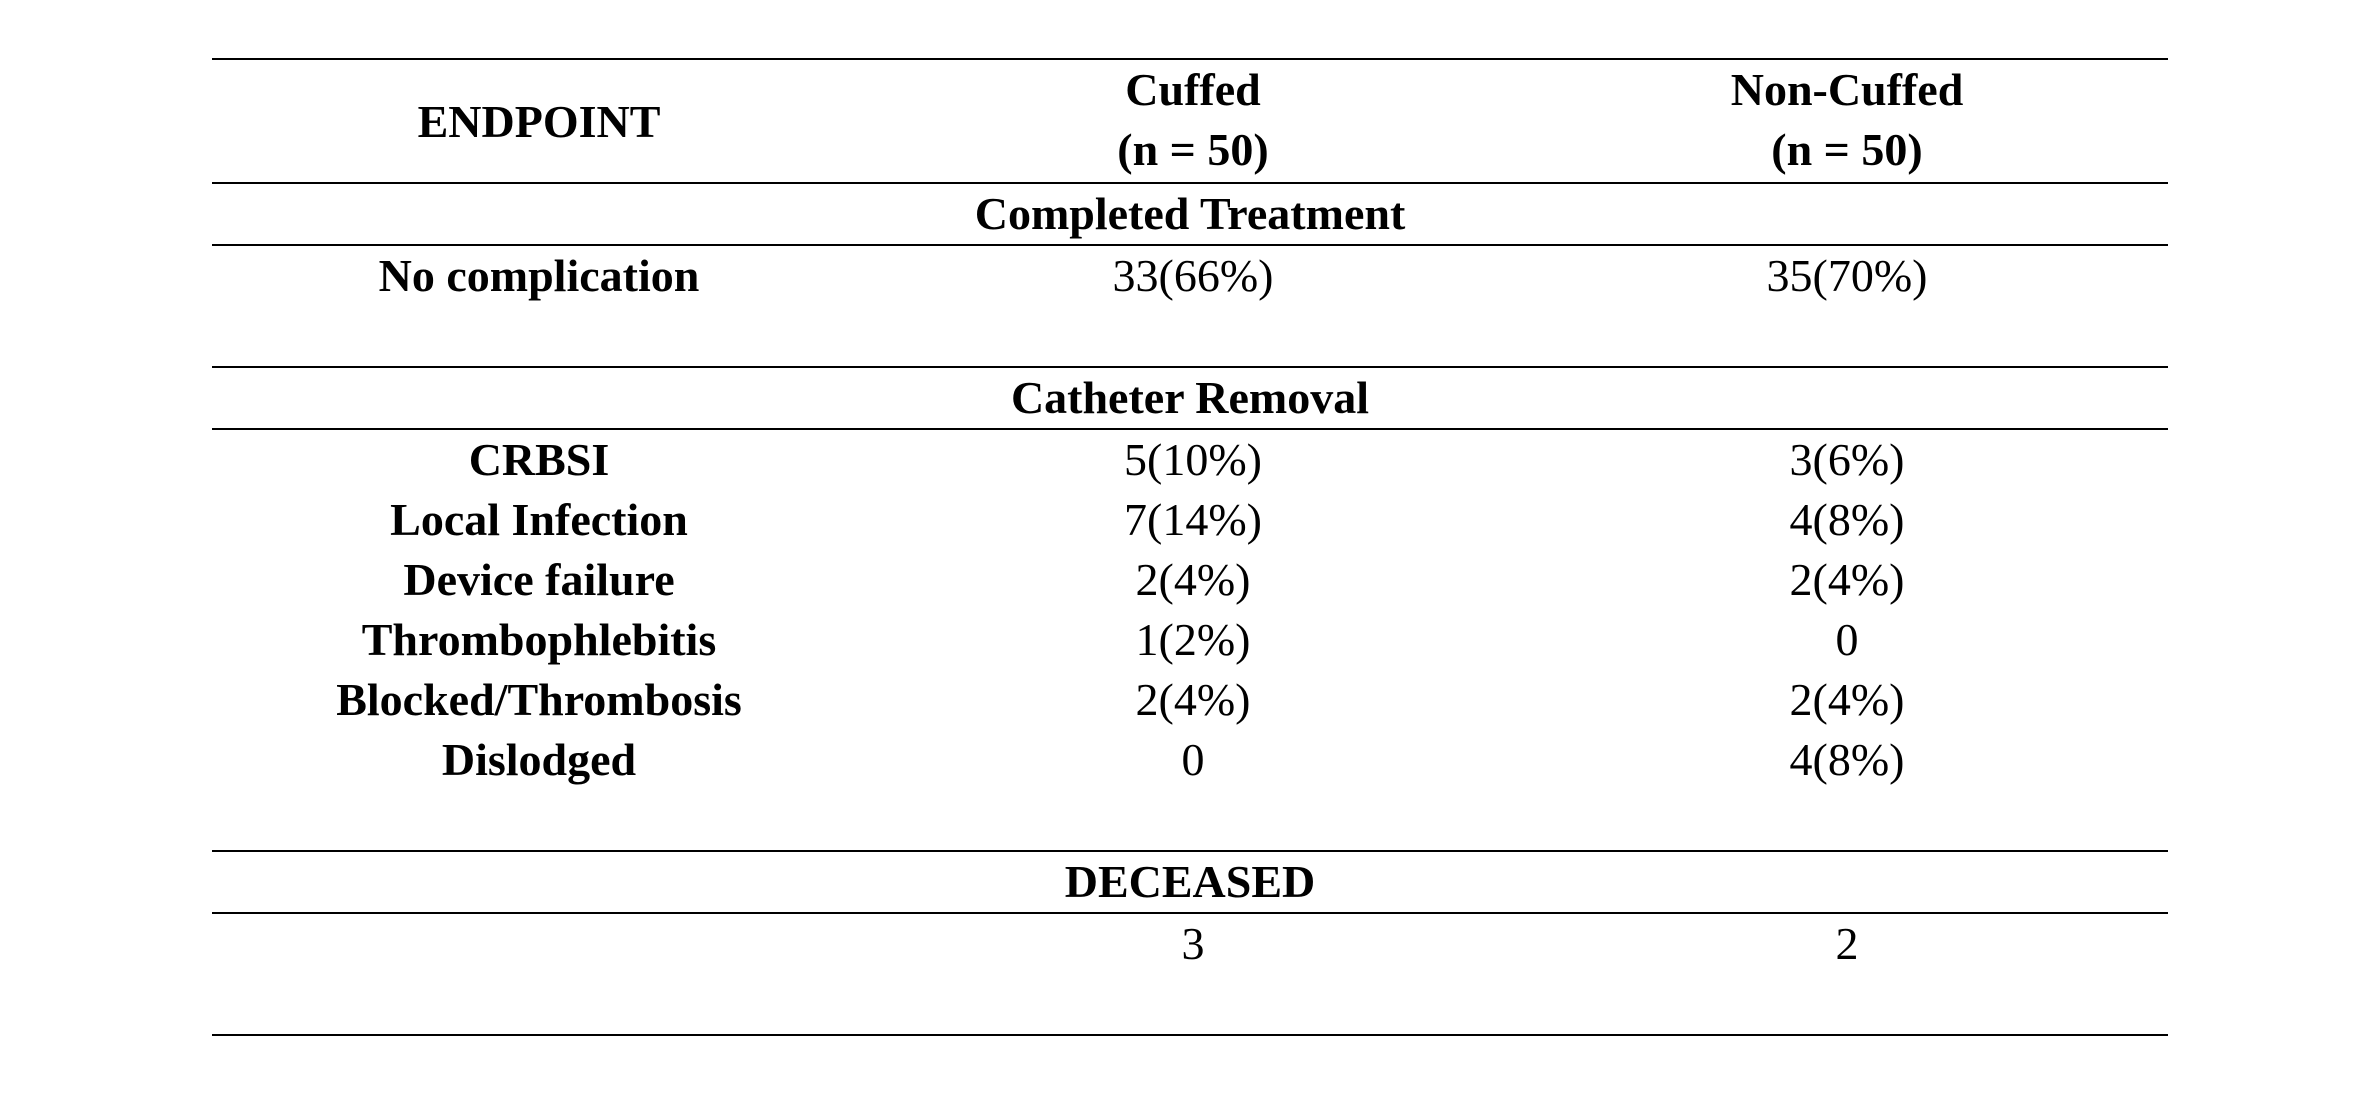 This screenshot has height=1104, width=2374. I want to click on row-noncuffed-value: 3(6%), so click(1847, 459).